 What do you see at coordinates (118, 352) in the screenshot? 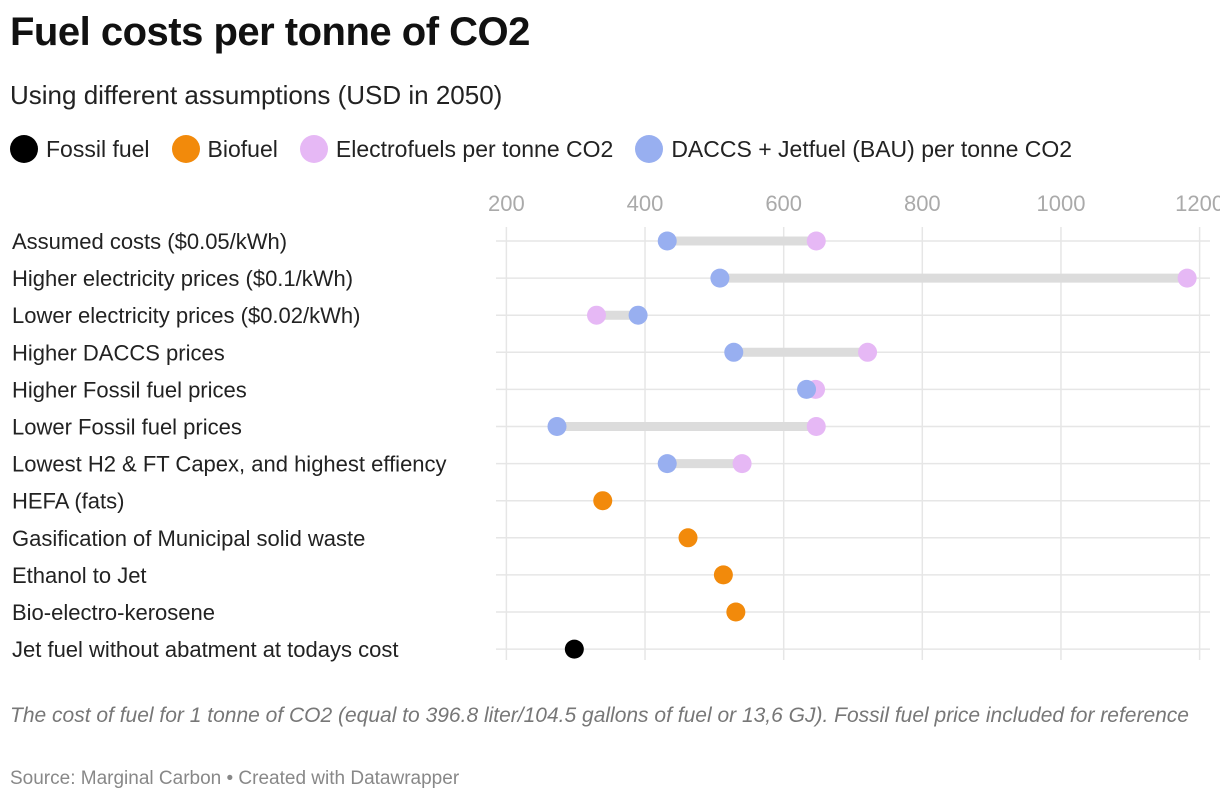
I see `row-label: Higher DACCS prices` at bounding box center [118, 352].